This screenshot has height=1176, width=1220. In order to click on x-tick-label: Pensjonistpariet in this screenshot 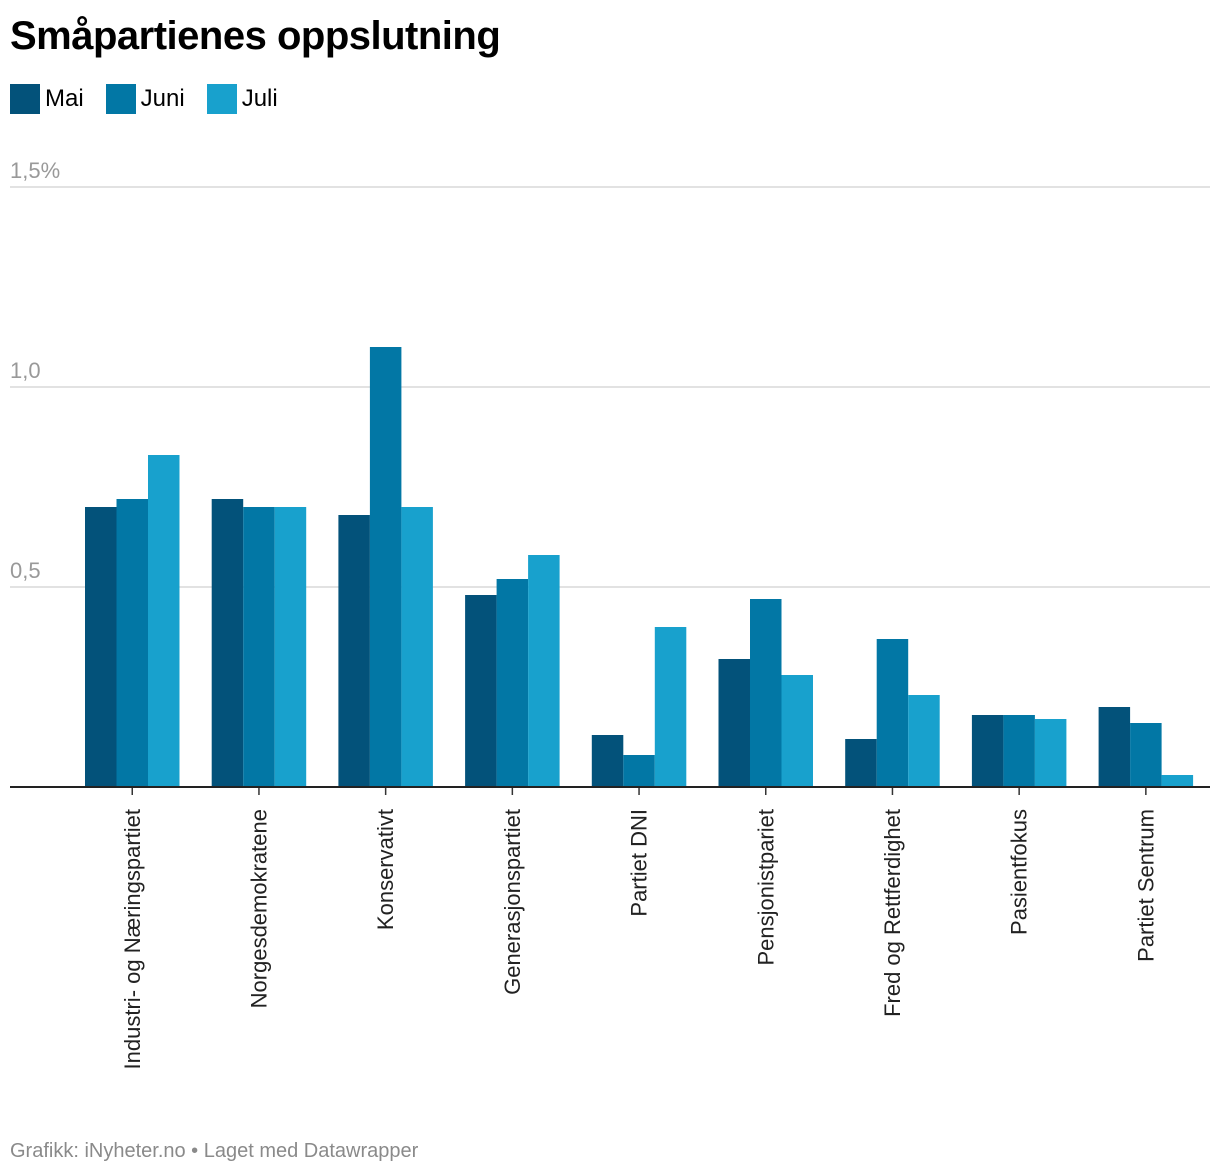, I will do `click(765, 887)`.